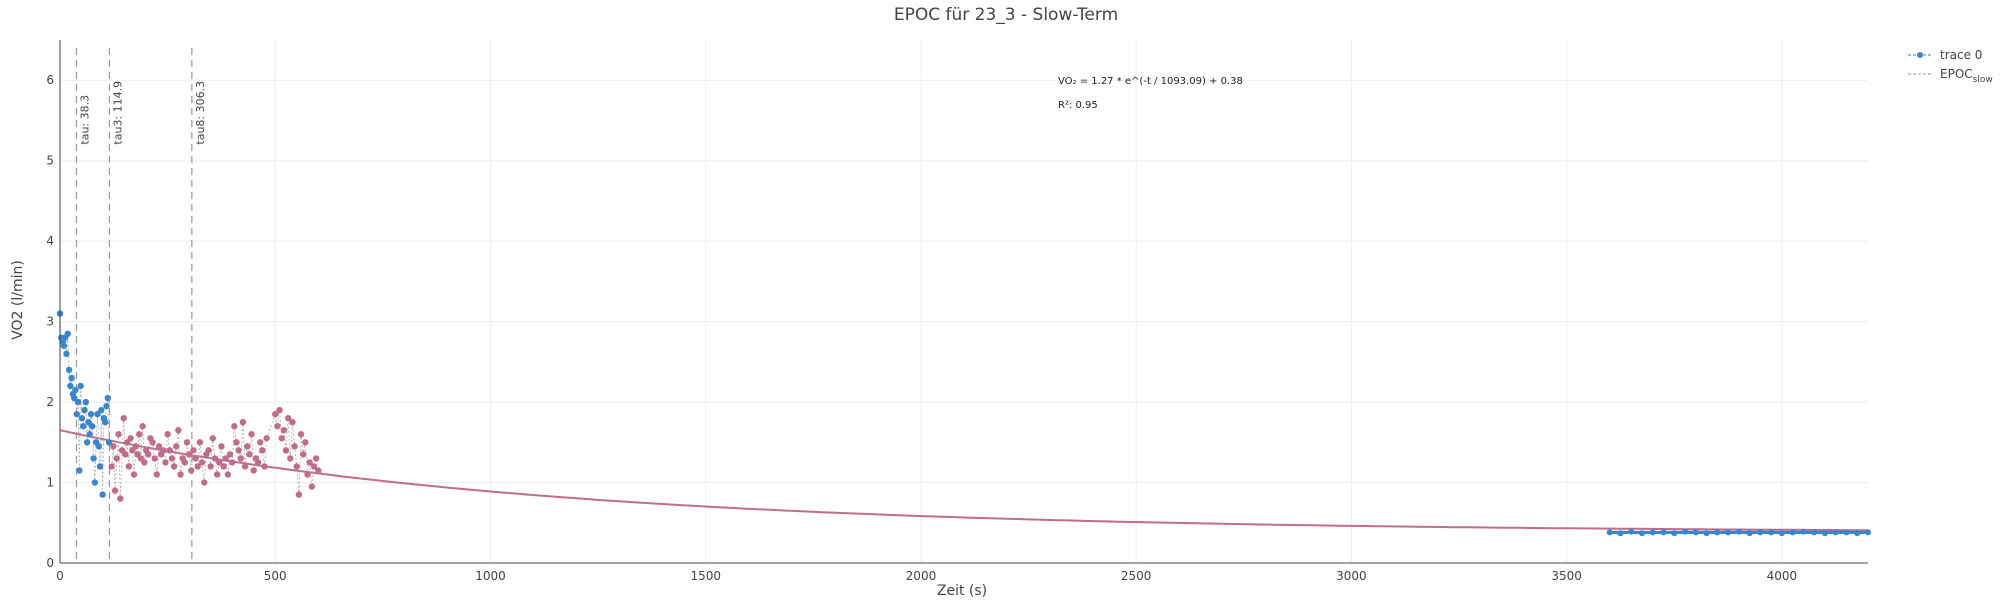 The image size is (2000, 600). I want to click on legend: trace 0 EPOCslow, so click(1950, 66).